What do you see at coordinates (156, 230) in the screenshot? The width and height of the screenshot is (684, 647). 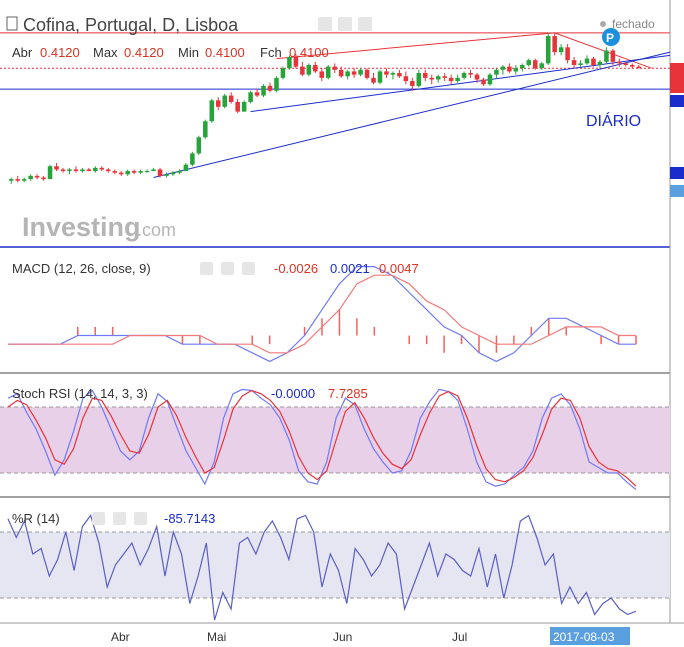 I see `watermark-domain: .com` at bounding box center [156, 230].